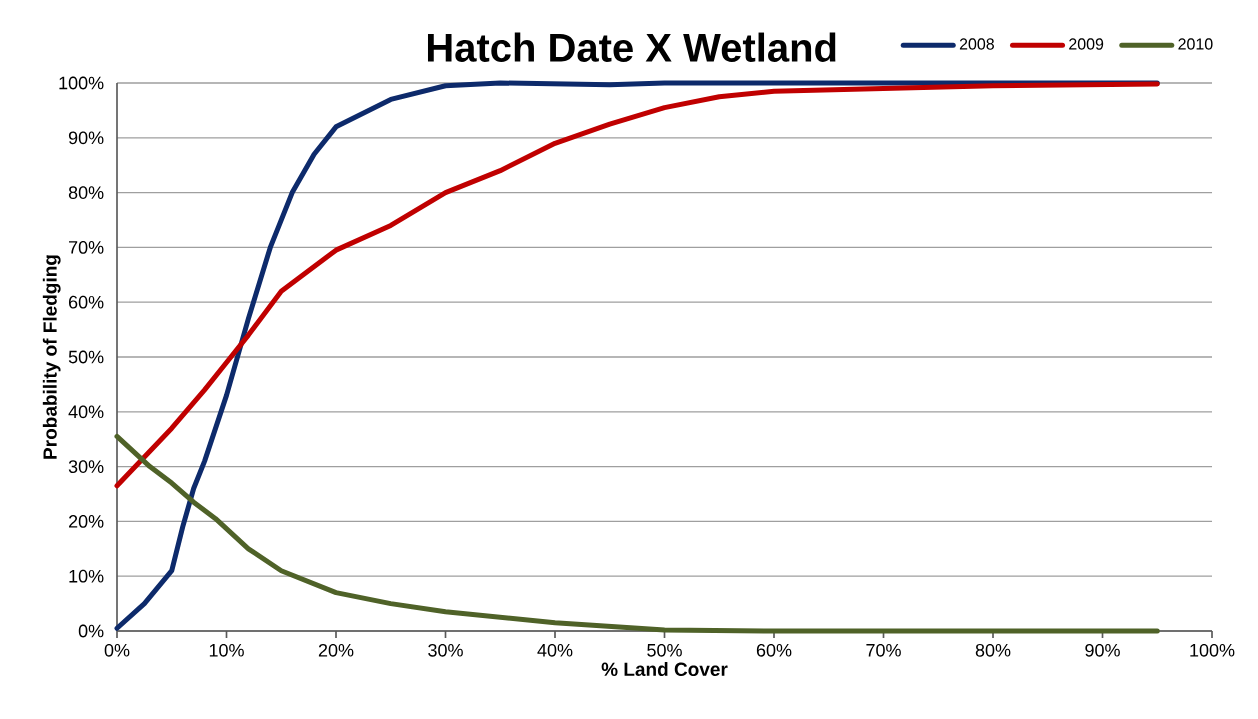  What do you see at coordinates (993, 650) in the screenshot?
I see `x-tick-label: 80%` at bounding box center [993, 650].